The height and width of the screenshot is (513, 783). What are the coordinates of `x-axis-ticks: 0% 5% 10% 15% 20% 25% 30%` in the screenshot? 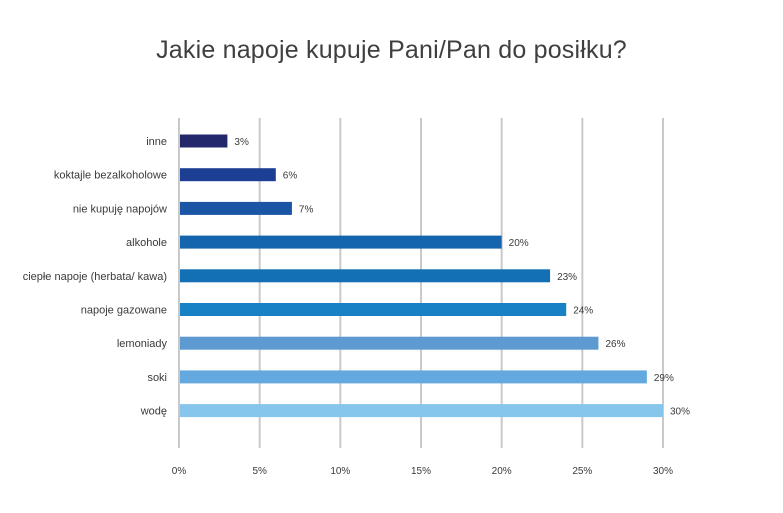 It's located at (422, 471).